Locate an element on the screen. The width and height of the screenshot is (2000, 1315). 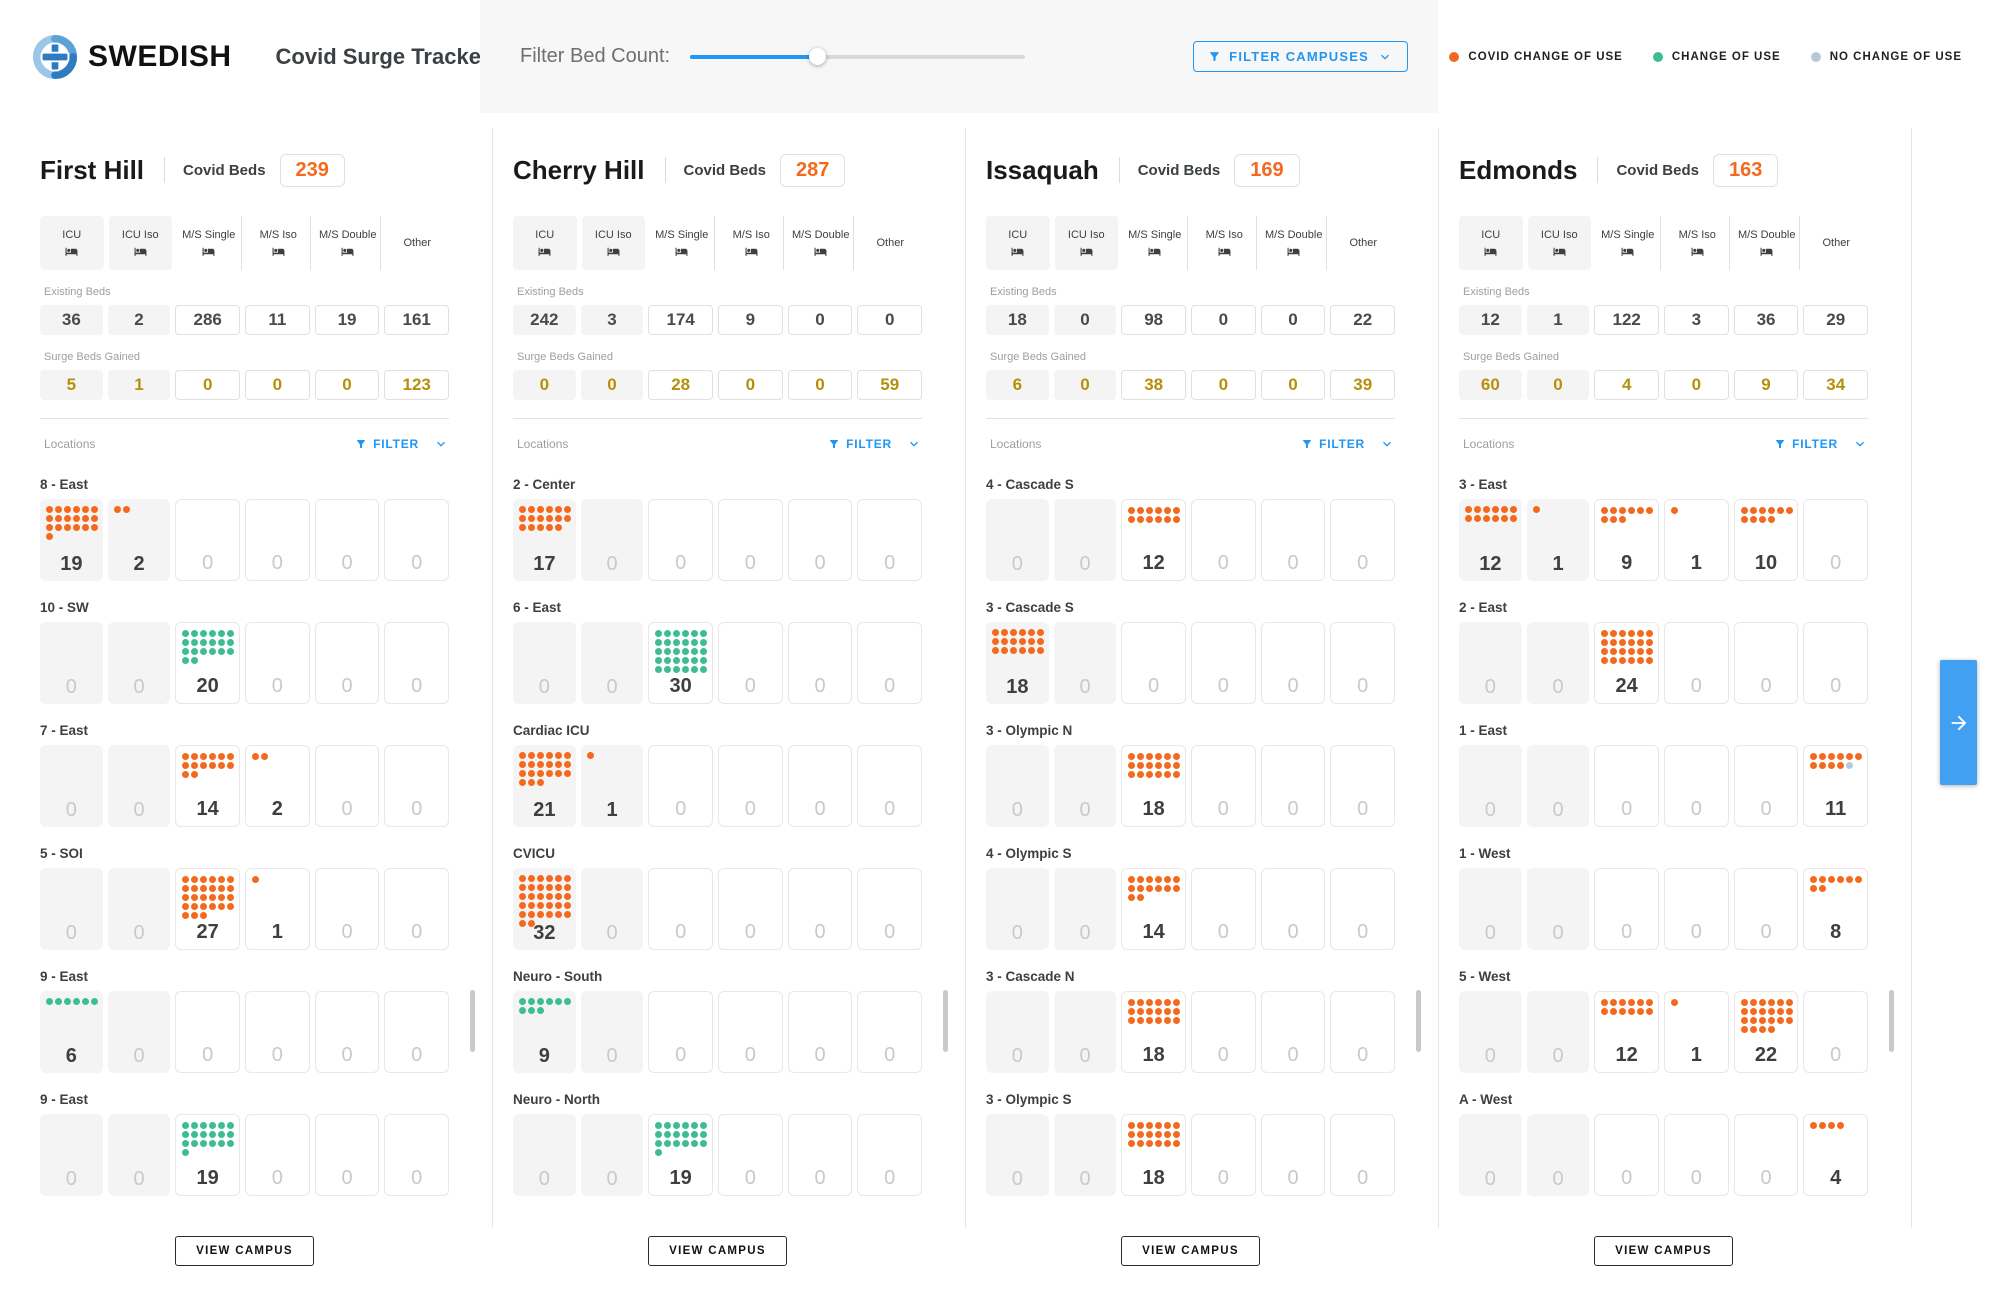
location-name: 4 - Cascade S is located at coordinates (1030, 484).